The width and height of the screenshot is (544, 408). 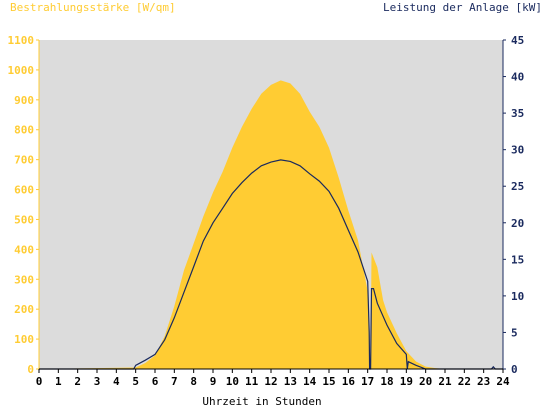 I want to click on x-tick-label: 11, so click(x=252, y=381).